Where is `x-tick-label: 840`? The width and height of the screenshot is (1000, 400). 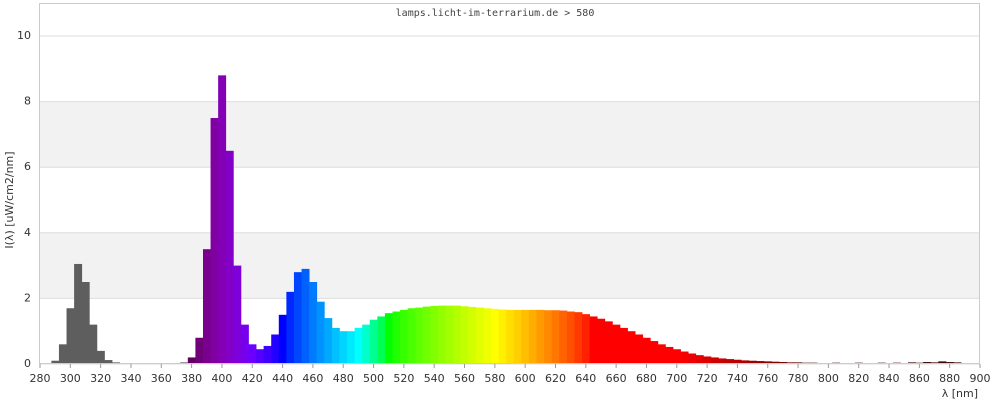 x-tick-label: 840 is located at coordinates (889, 378).